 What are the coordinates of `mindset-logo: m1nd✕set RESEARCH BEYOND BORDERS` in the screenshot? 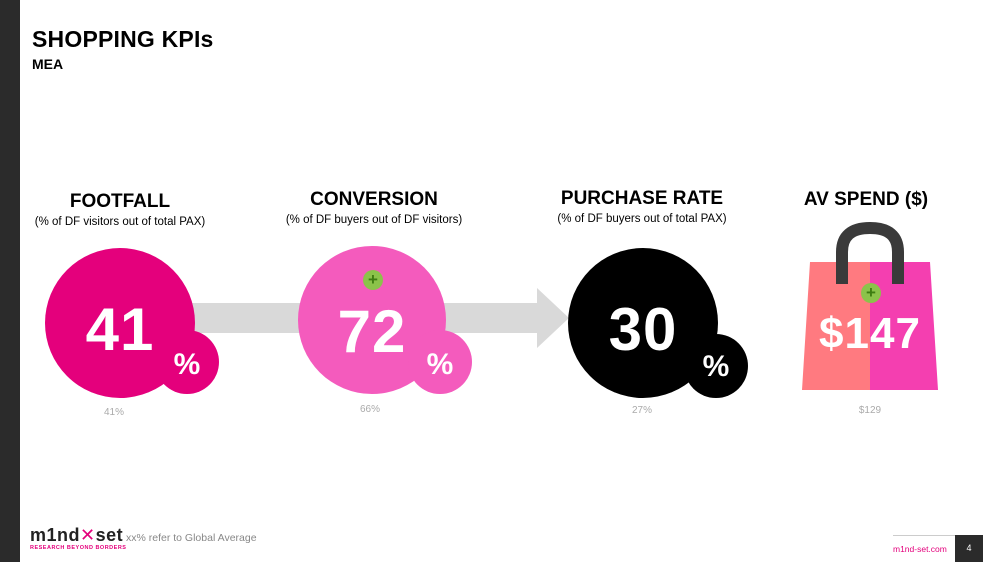 It's located at (78, 538).